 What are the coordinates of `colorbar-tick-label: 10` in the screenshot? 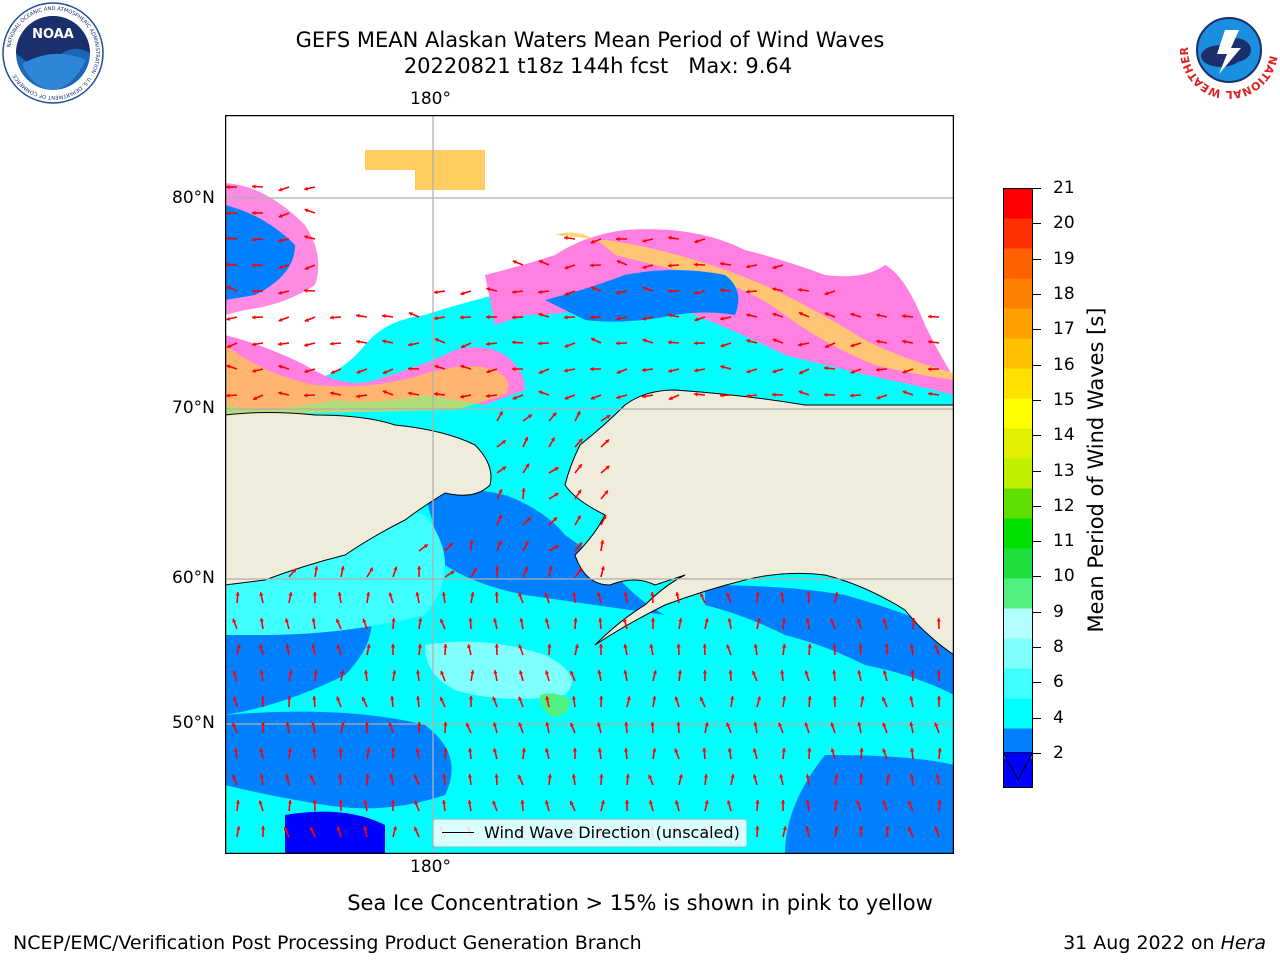 It's located at (1064, 576).